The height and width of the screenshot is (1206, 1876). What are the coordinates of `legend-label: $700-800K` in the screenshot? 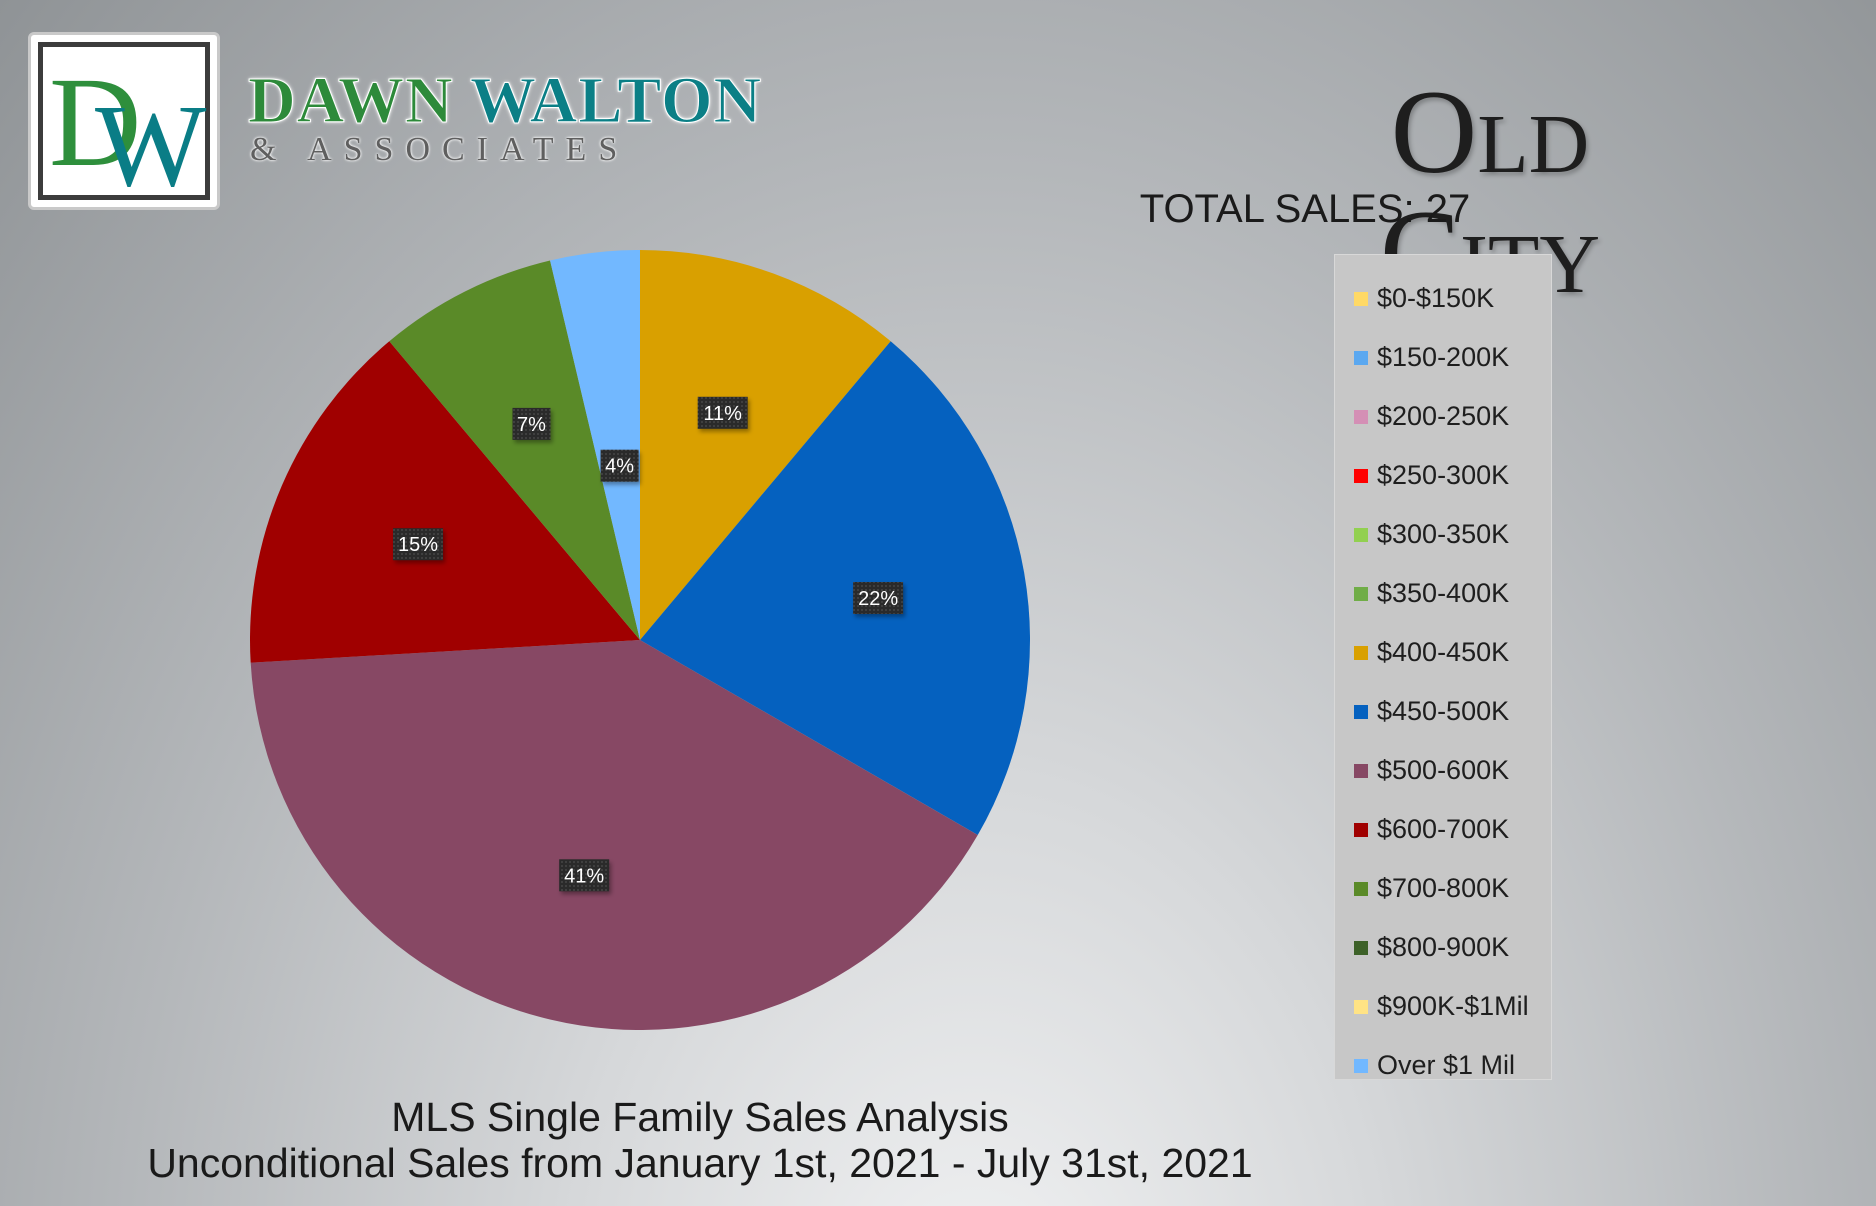 It's located at (1443, 888).